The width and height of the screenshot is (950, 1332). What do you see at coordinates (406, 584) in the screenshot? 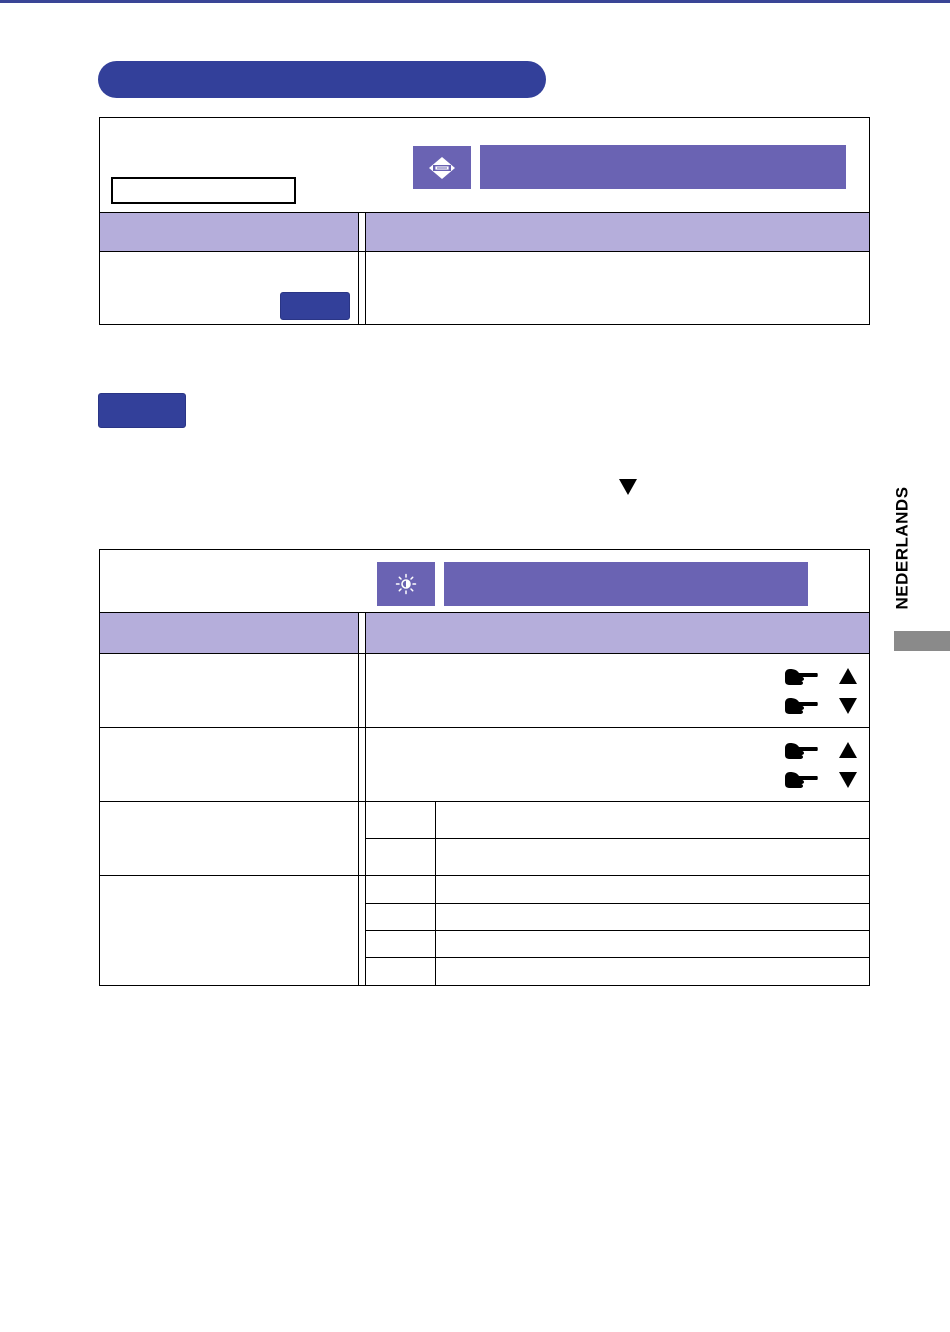
I see `brightness-sun-icon` at bounding box center [406, 584].